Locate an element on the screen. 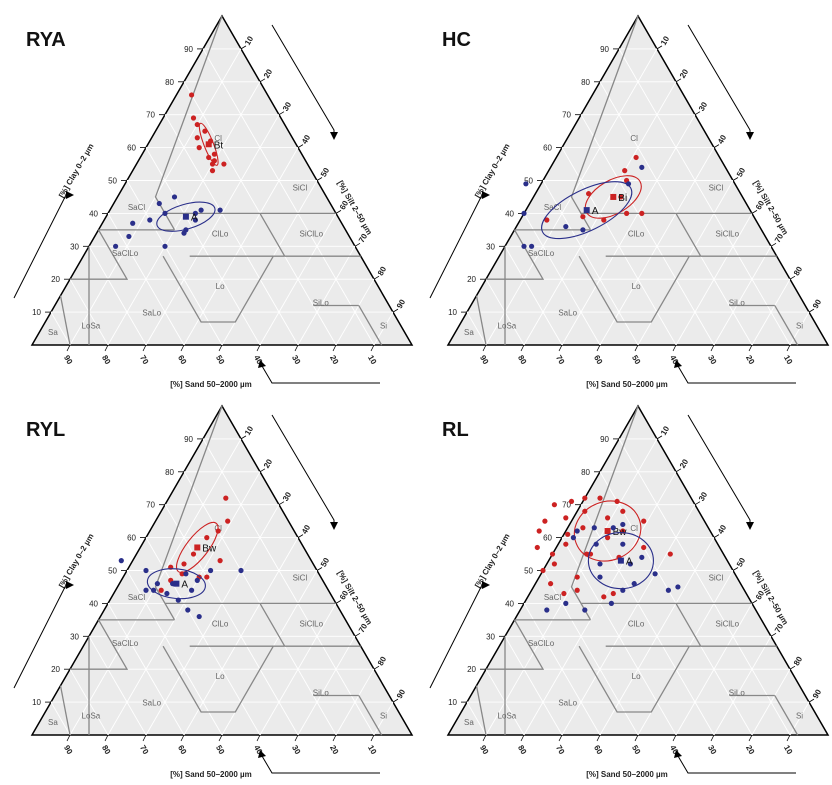 The width and height of the screenshot is (832, 785). sand-axis-title: [%] Sand 50–2000 µm is located at coordinates (211, 384).